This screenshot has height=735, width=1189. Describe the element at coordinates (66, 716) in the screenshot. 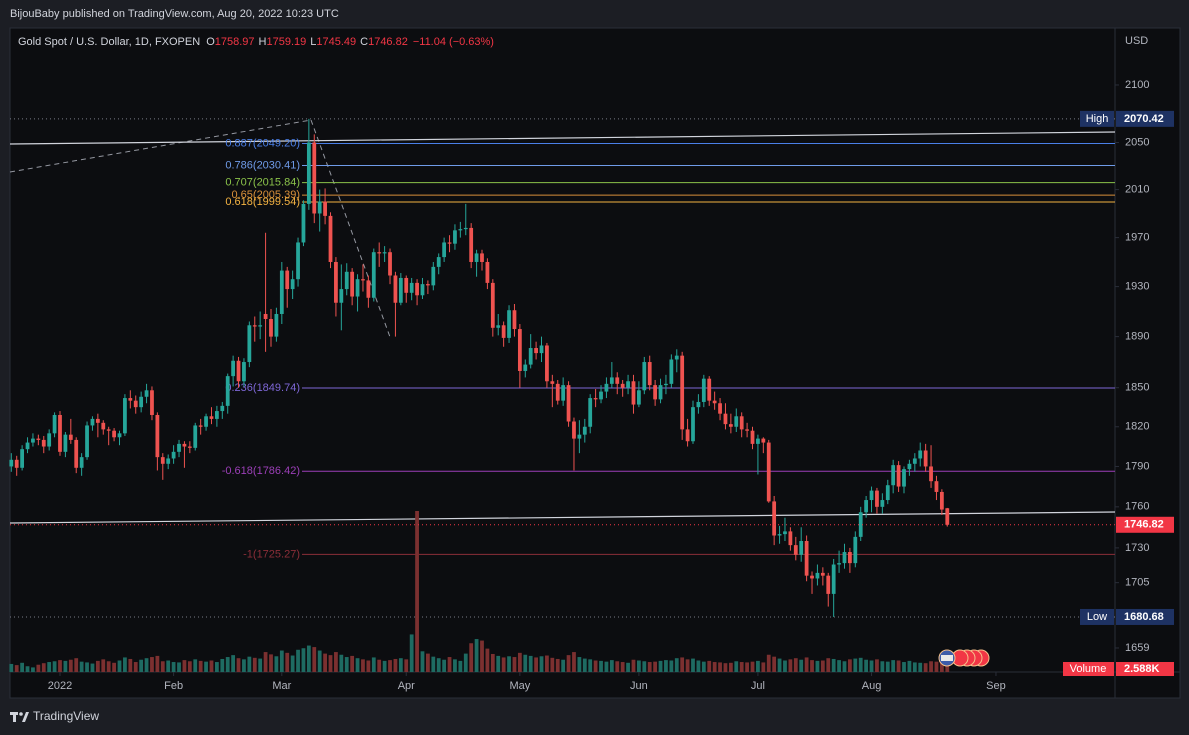

I see `brand: TradingView` at that location.